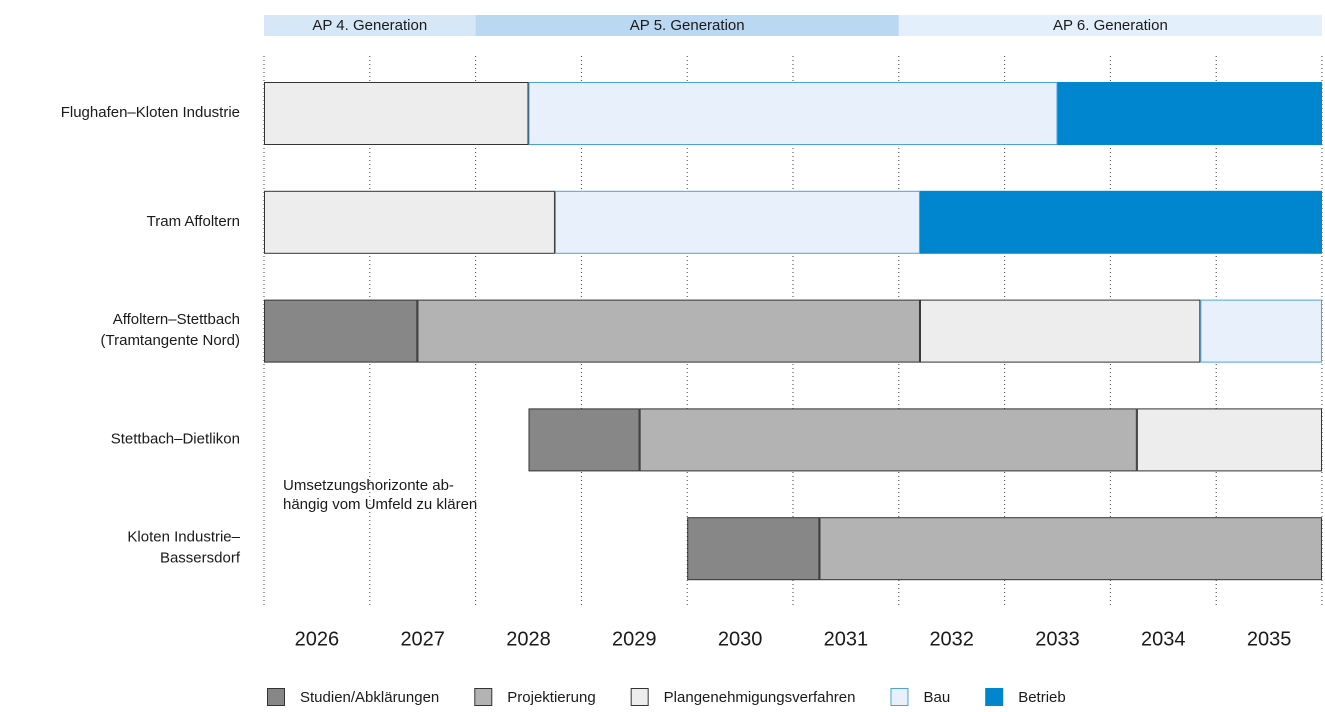 This screenshot has width=1325, height=712. Describe the element at coordinates (551, 697) in the screenshot. I see `legend-label: Projektierung` at that location.